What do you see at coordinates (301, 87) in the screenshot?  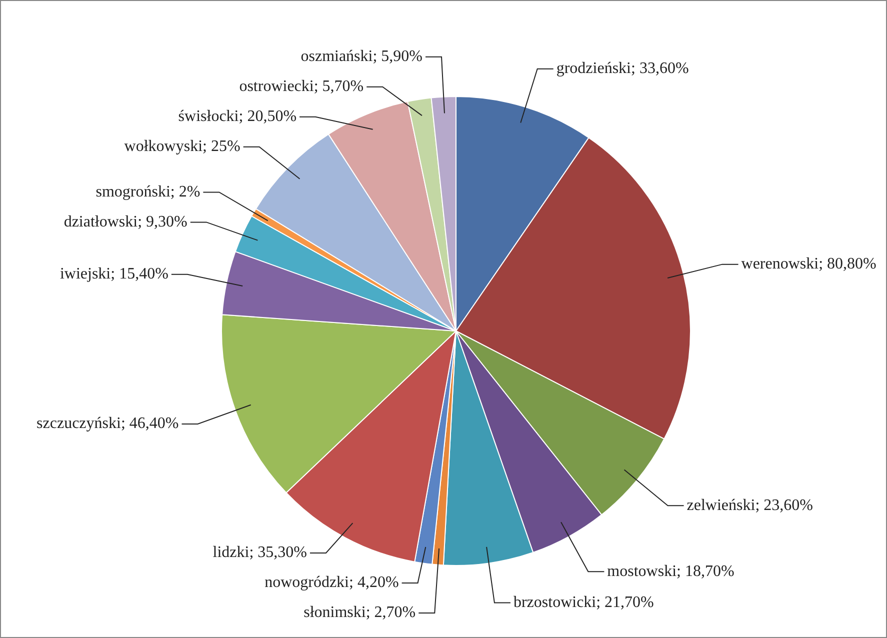 I see `slice-label: ostrowiecki; 5,70%` at bounding box center [301, 87].